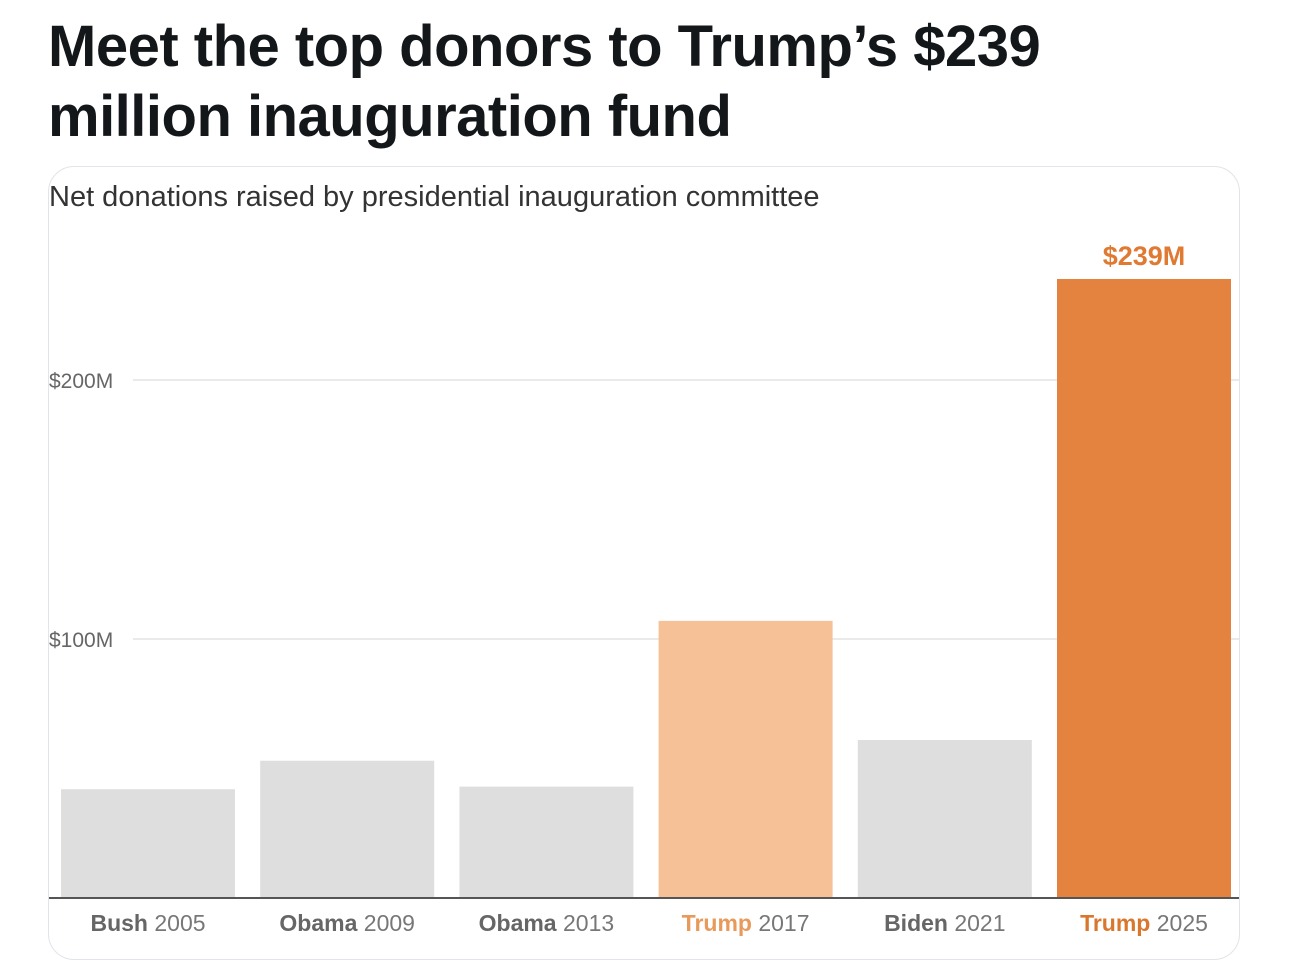  Describe the element at coordinates (177, 923) in the screenshot. I see `category-year: 2005` at that location.